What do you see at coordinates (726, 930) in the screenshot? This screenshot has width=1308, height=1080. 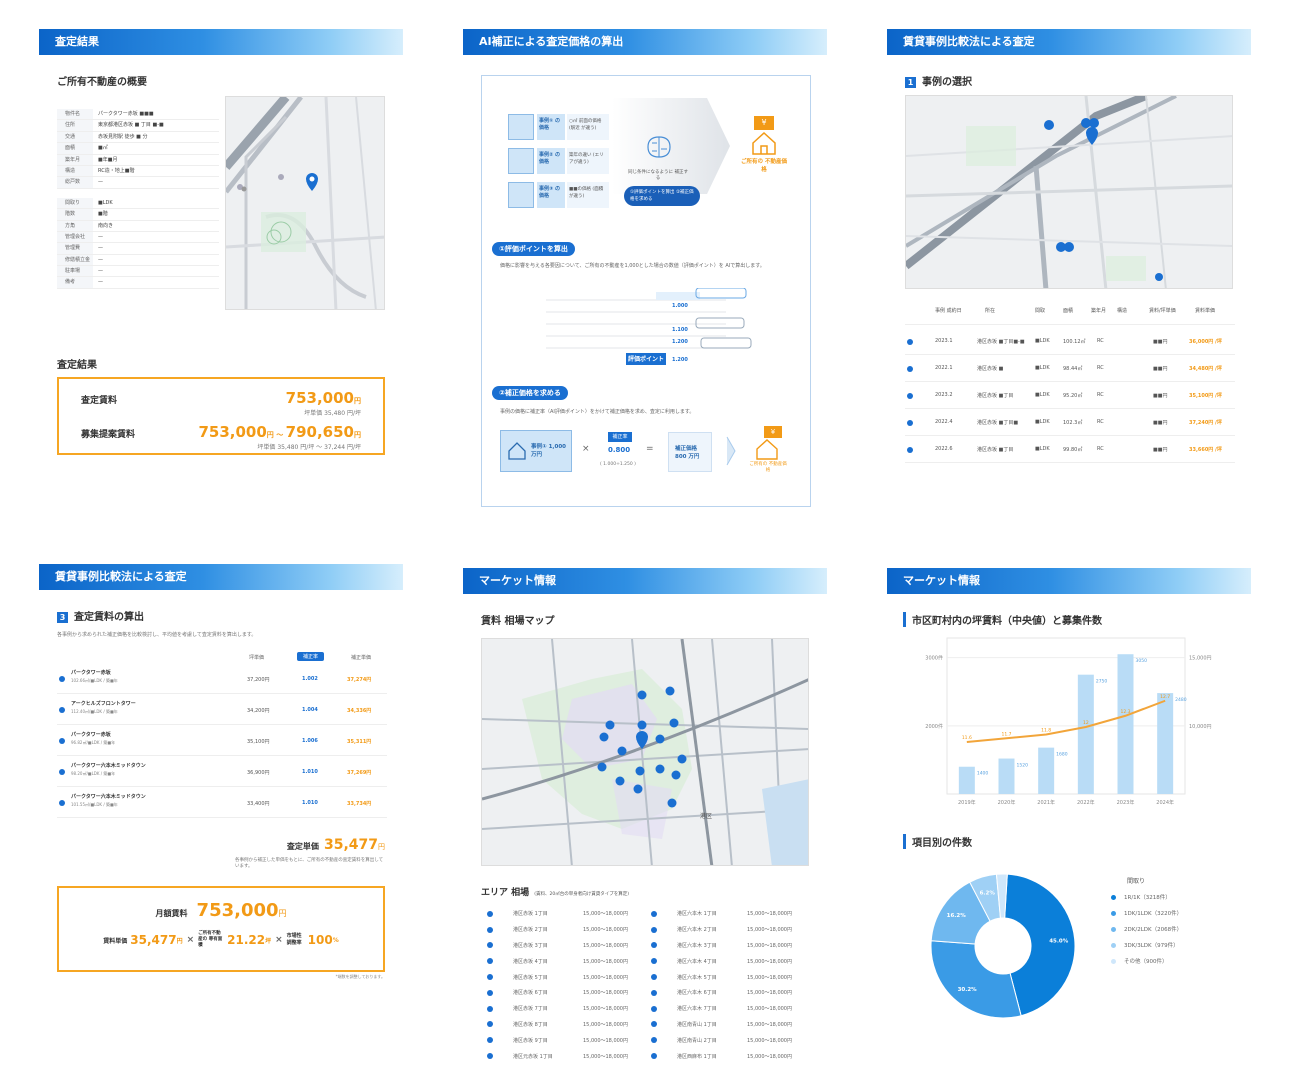 I see `area-row: 港区六本木 2丁目 15,000〜18,000円` at bounding box center [726, 930].